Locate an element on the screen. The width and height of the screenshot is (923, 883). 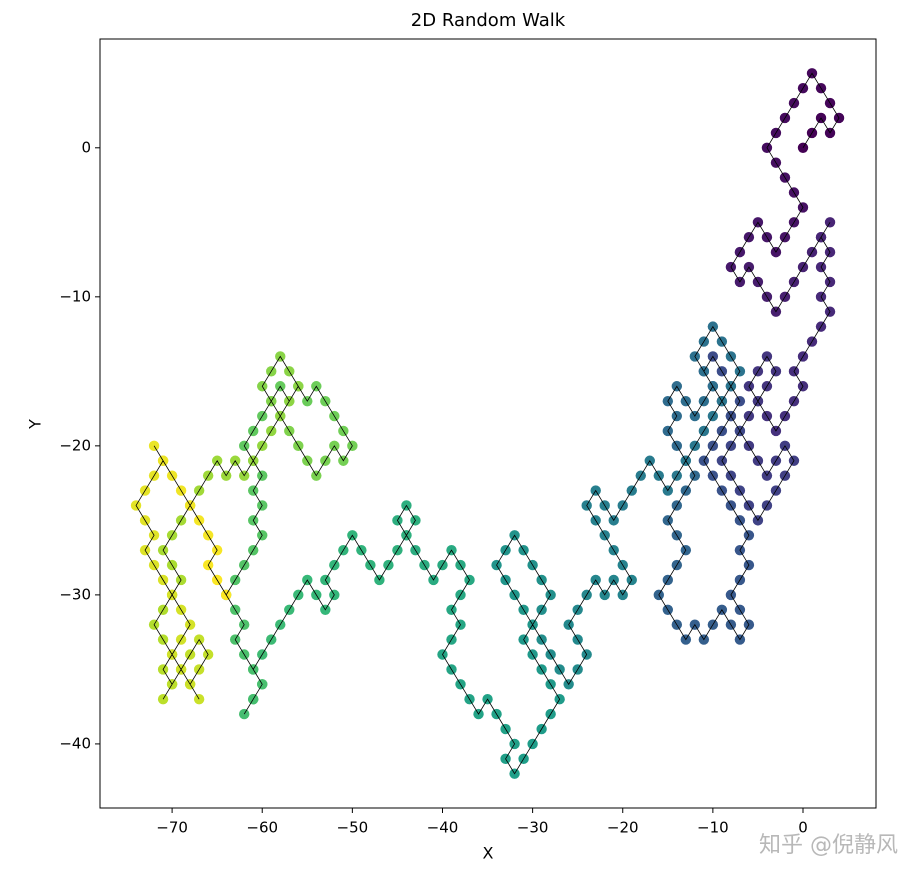
x-tick-label: −40 is located at coordinates (443, 828).